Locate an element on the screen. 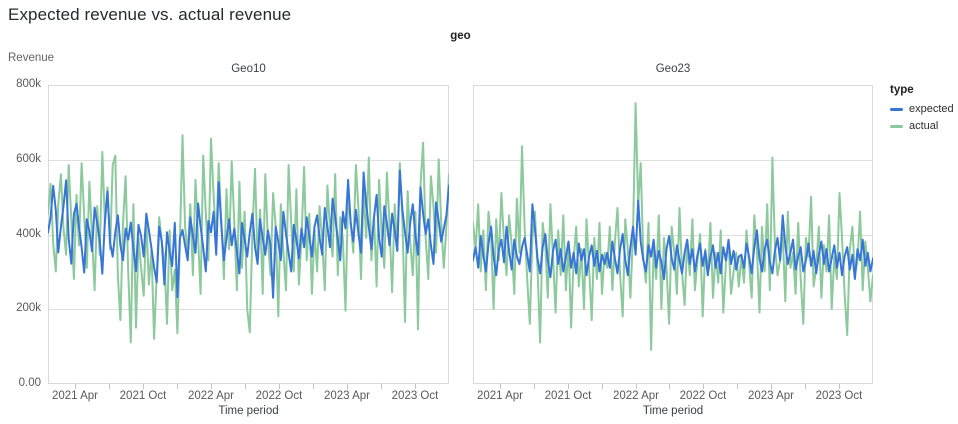 This screenshot has height=424, width=958. y-axis-tick-label: 600k is located at coordinates (28, 158).